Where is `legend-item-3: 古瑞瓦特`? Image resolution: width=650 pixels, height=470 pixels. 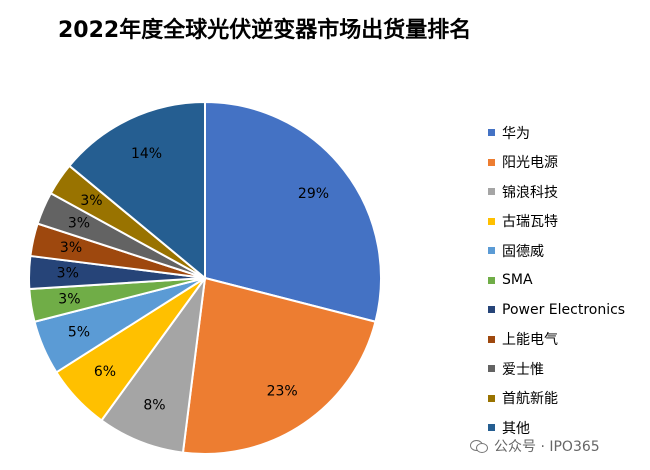
legend-item-3: 古瑞瓦特 is located at coordinates (556, 222).